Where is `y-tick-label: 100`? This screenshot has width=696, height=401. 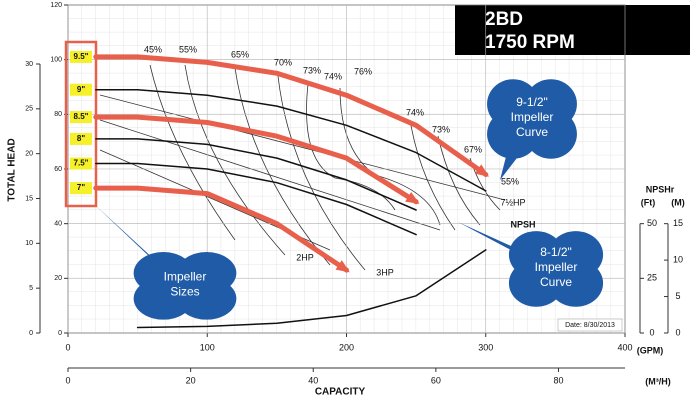 y-tick-label: 100 is located at coordinates (56, 60).